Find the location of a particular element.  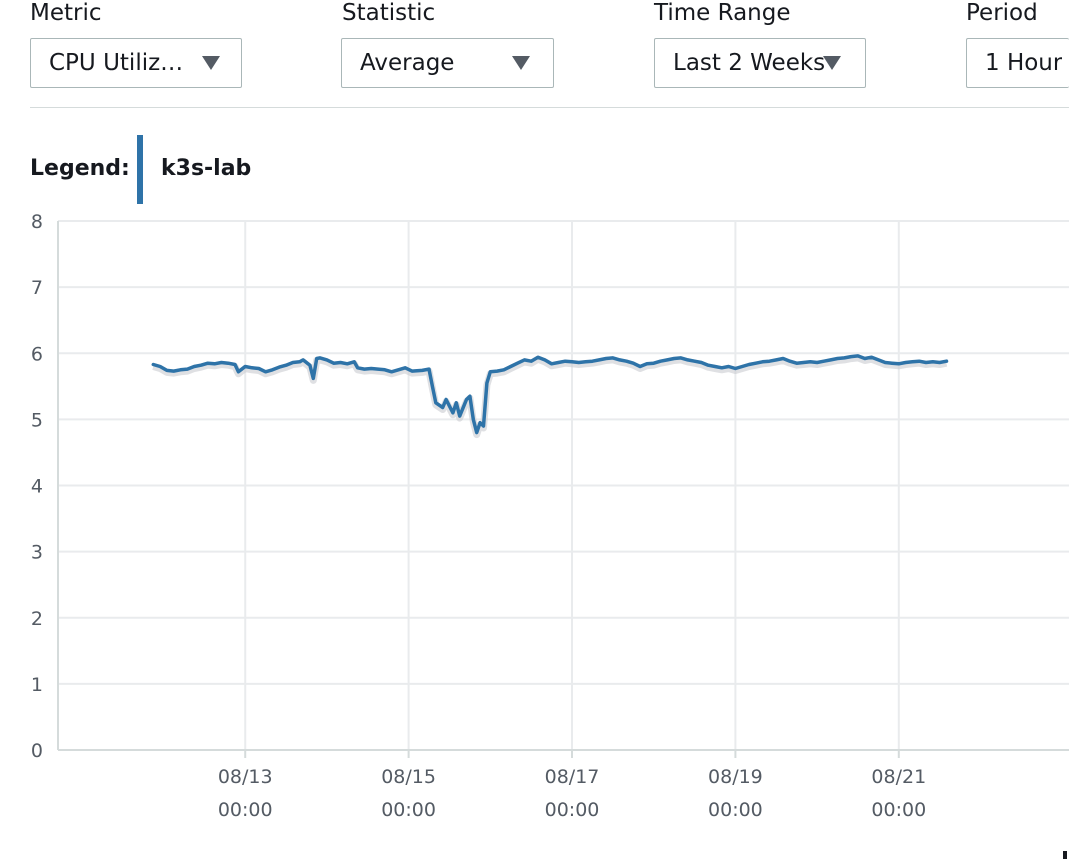

statistic-label: Statistic is located at coordinates (389, 13).